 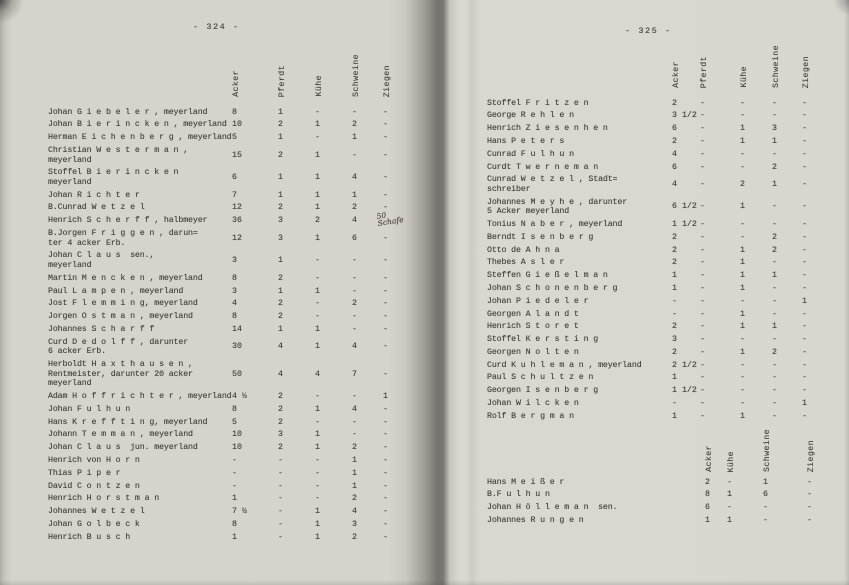 I want to click on table-row: Cunrad F u l h u n 4 - - - -, so click(x=659, y=154).